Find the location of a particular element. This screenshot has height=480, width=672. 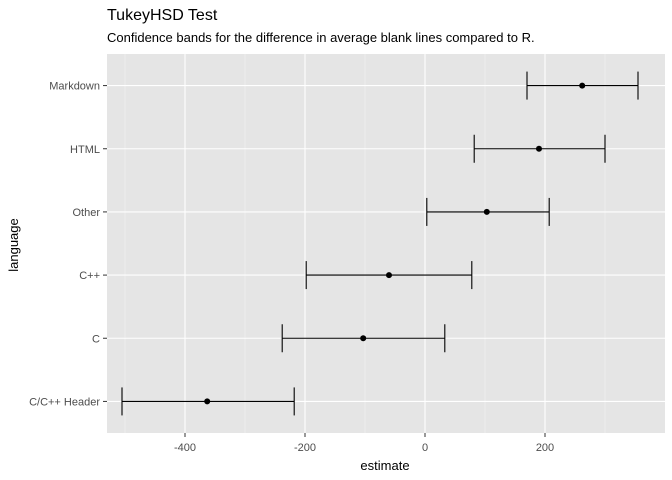

errorbar-c is located at coordinates (363, 338).